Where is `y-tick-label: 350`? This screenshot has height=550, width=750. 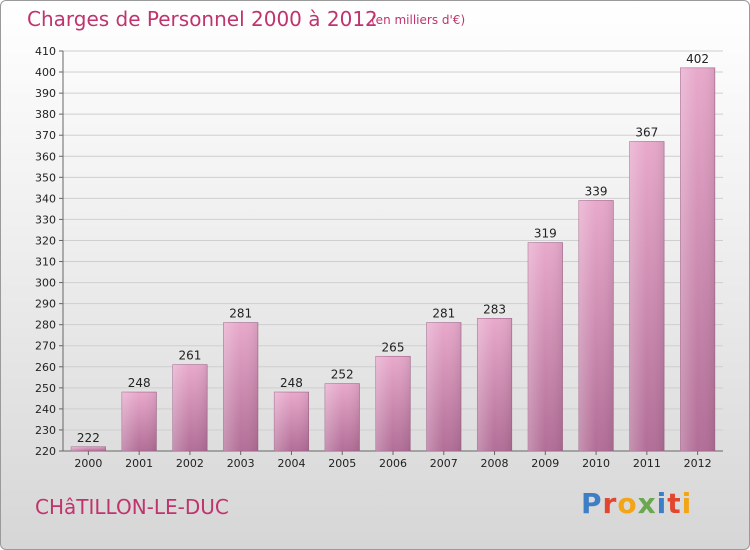
y-tick-label: 350 is located at coordinates (45, 177).